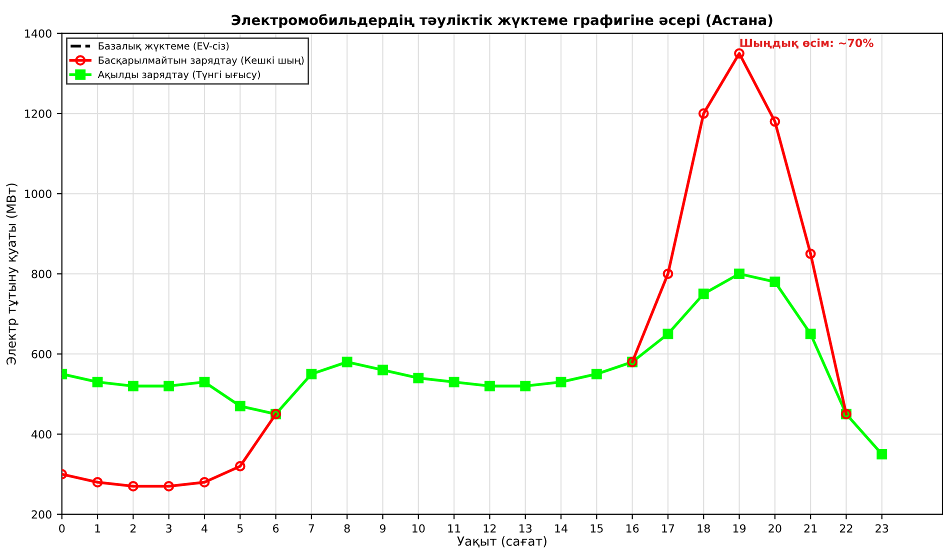 This screenshot has height=556, width=952. I want to click on x-tick-label: 10, so click(418, 528).